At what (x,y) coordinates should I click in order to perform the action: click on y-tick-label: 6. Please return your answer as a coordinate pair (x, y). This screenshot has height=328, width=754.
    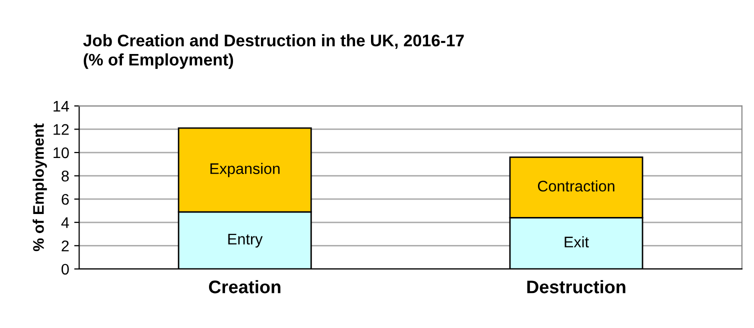
    Looking at the image, I should click on (65, 199).